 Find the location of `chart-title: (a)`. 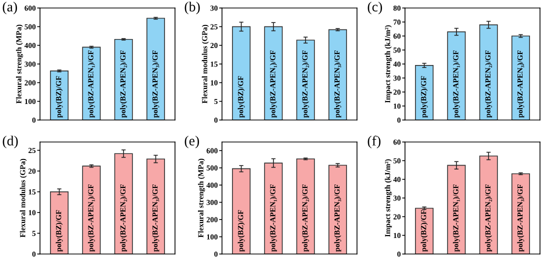

chart-title: (a) is located at coordinates (10, 8).